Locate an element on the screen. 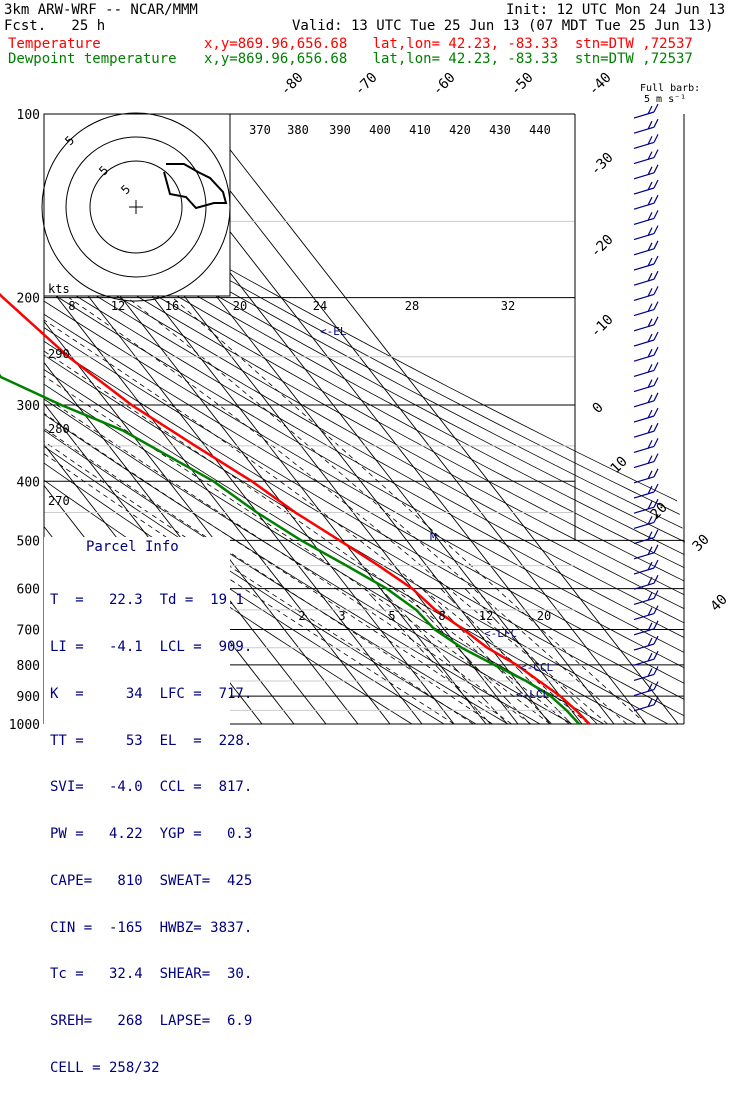  theta-label: 420 is located at coordinates (460, 130).